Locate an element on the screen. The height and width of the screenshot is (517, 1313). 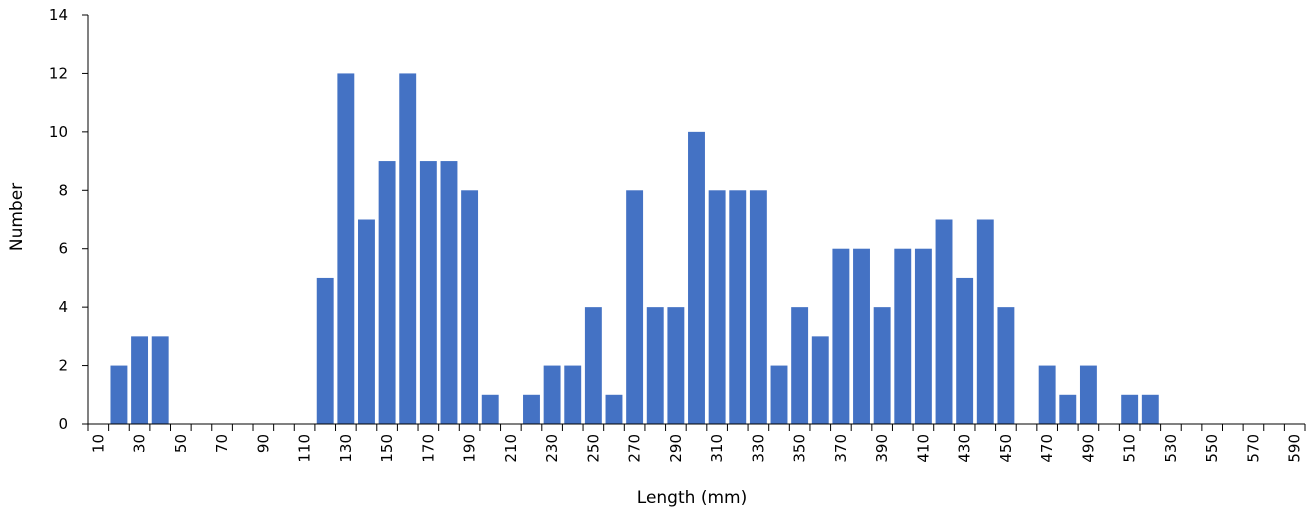
y-tick-label-8: 8 is located at coordinates (63, 190).